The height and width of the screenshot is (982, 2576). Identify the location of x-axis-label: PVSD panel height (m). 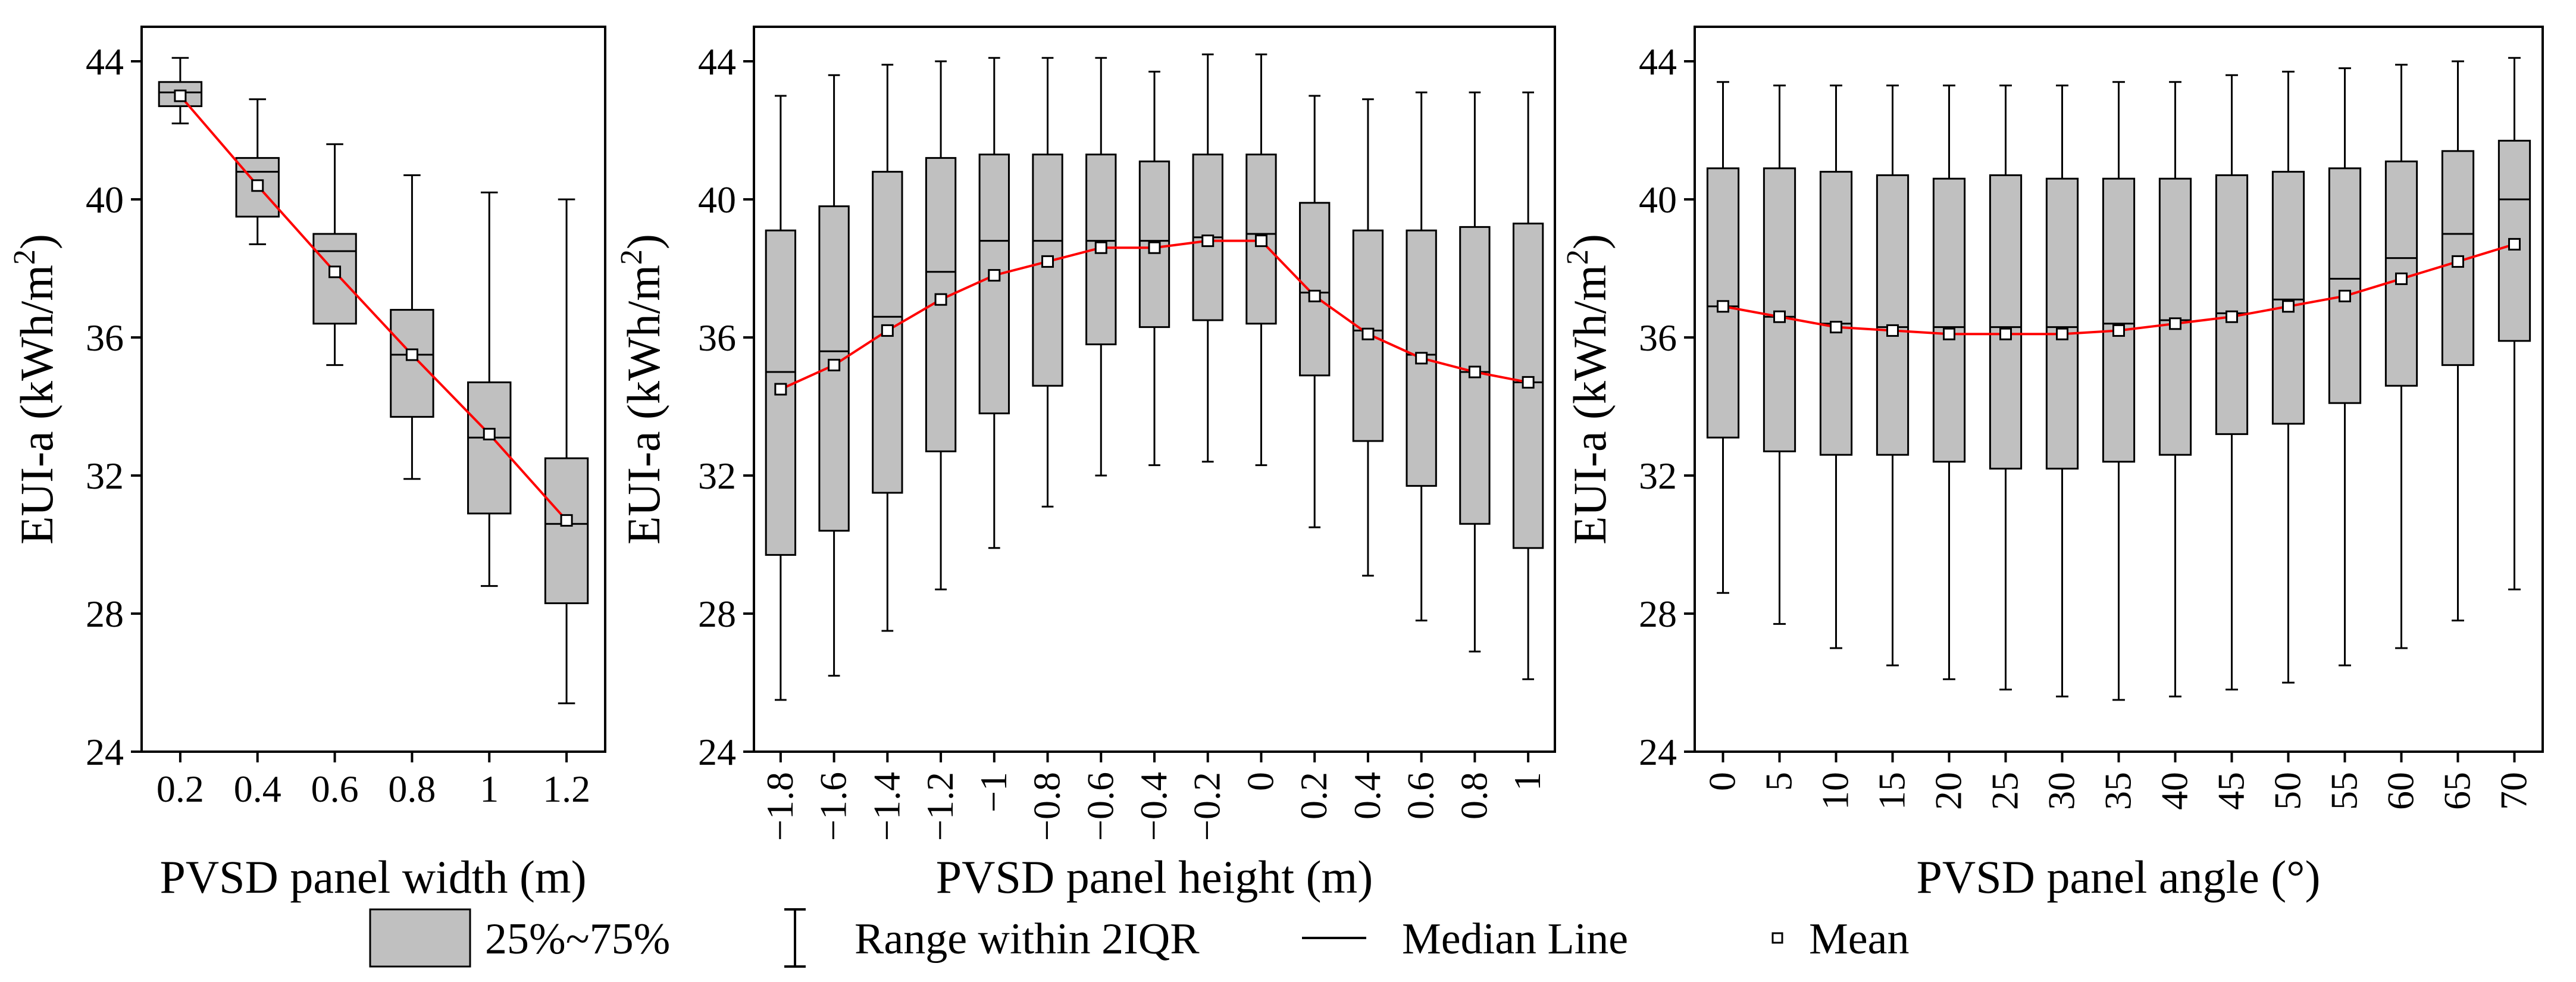
(1154, 877).